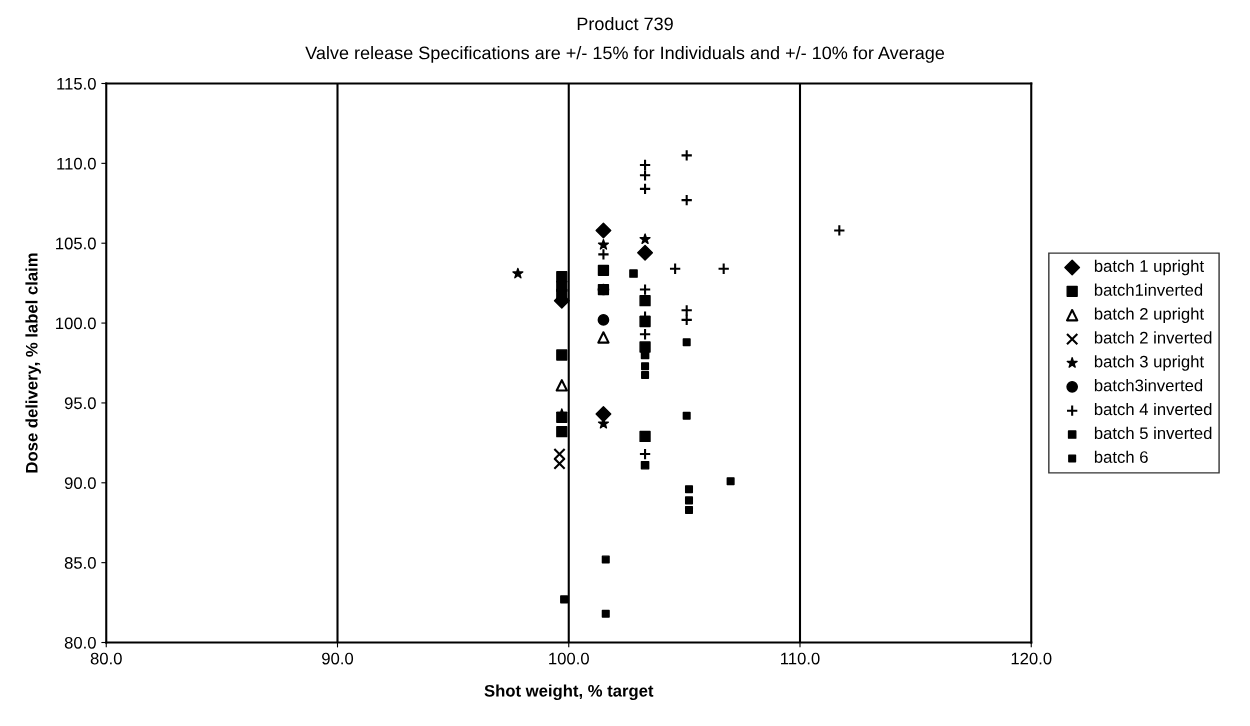 Image resolution: width=1250 pixels, height=726 pixels. I want to click on chart-title: Product 739, so click(625, 23).